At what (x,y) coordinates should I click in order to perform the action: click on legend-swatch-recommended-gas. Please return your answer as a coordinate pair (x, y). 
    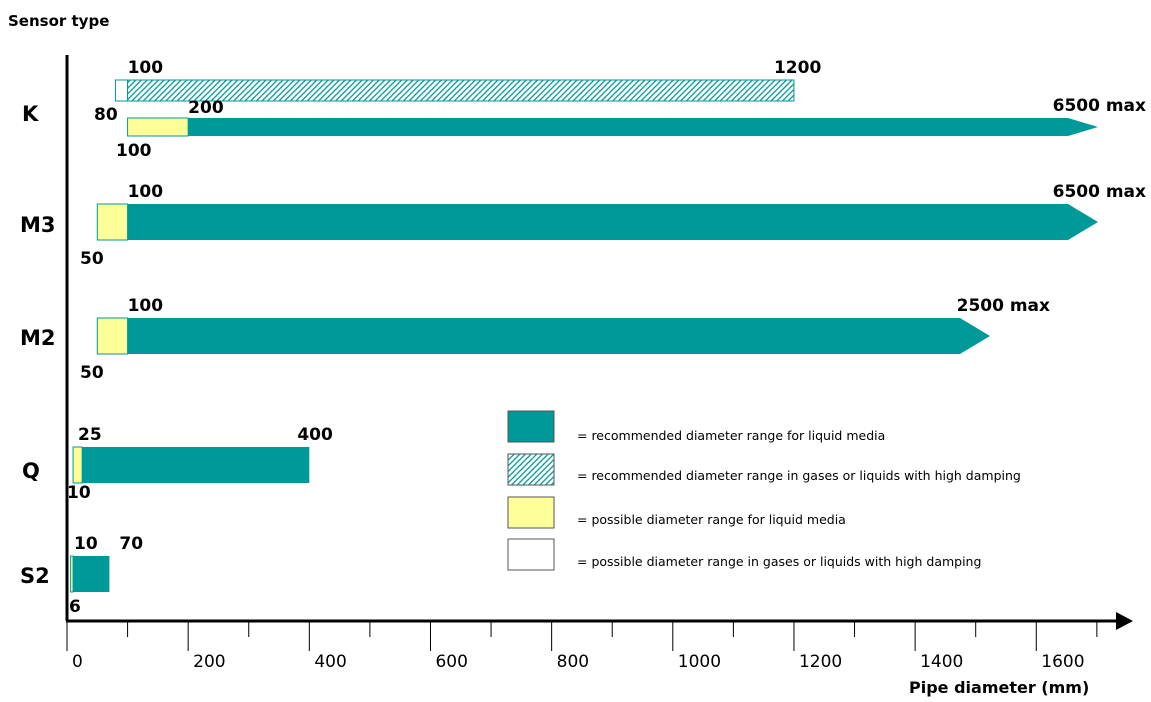
    Looking at the image, I should click on (531, 469).